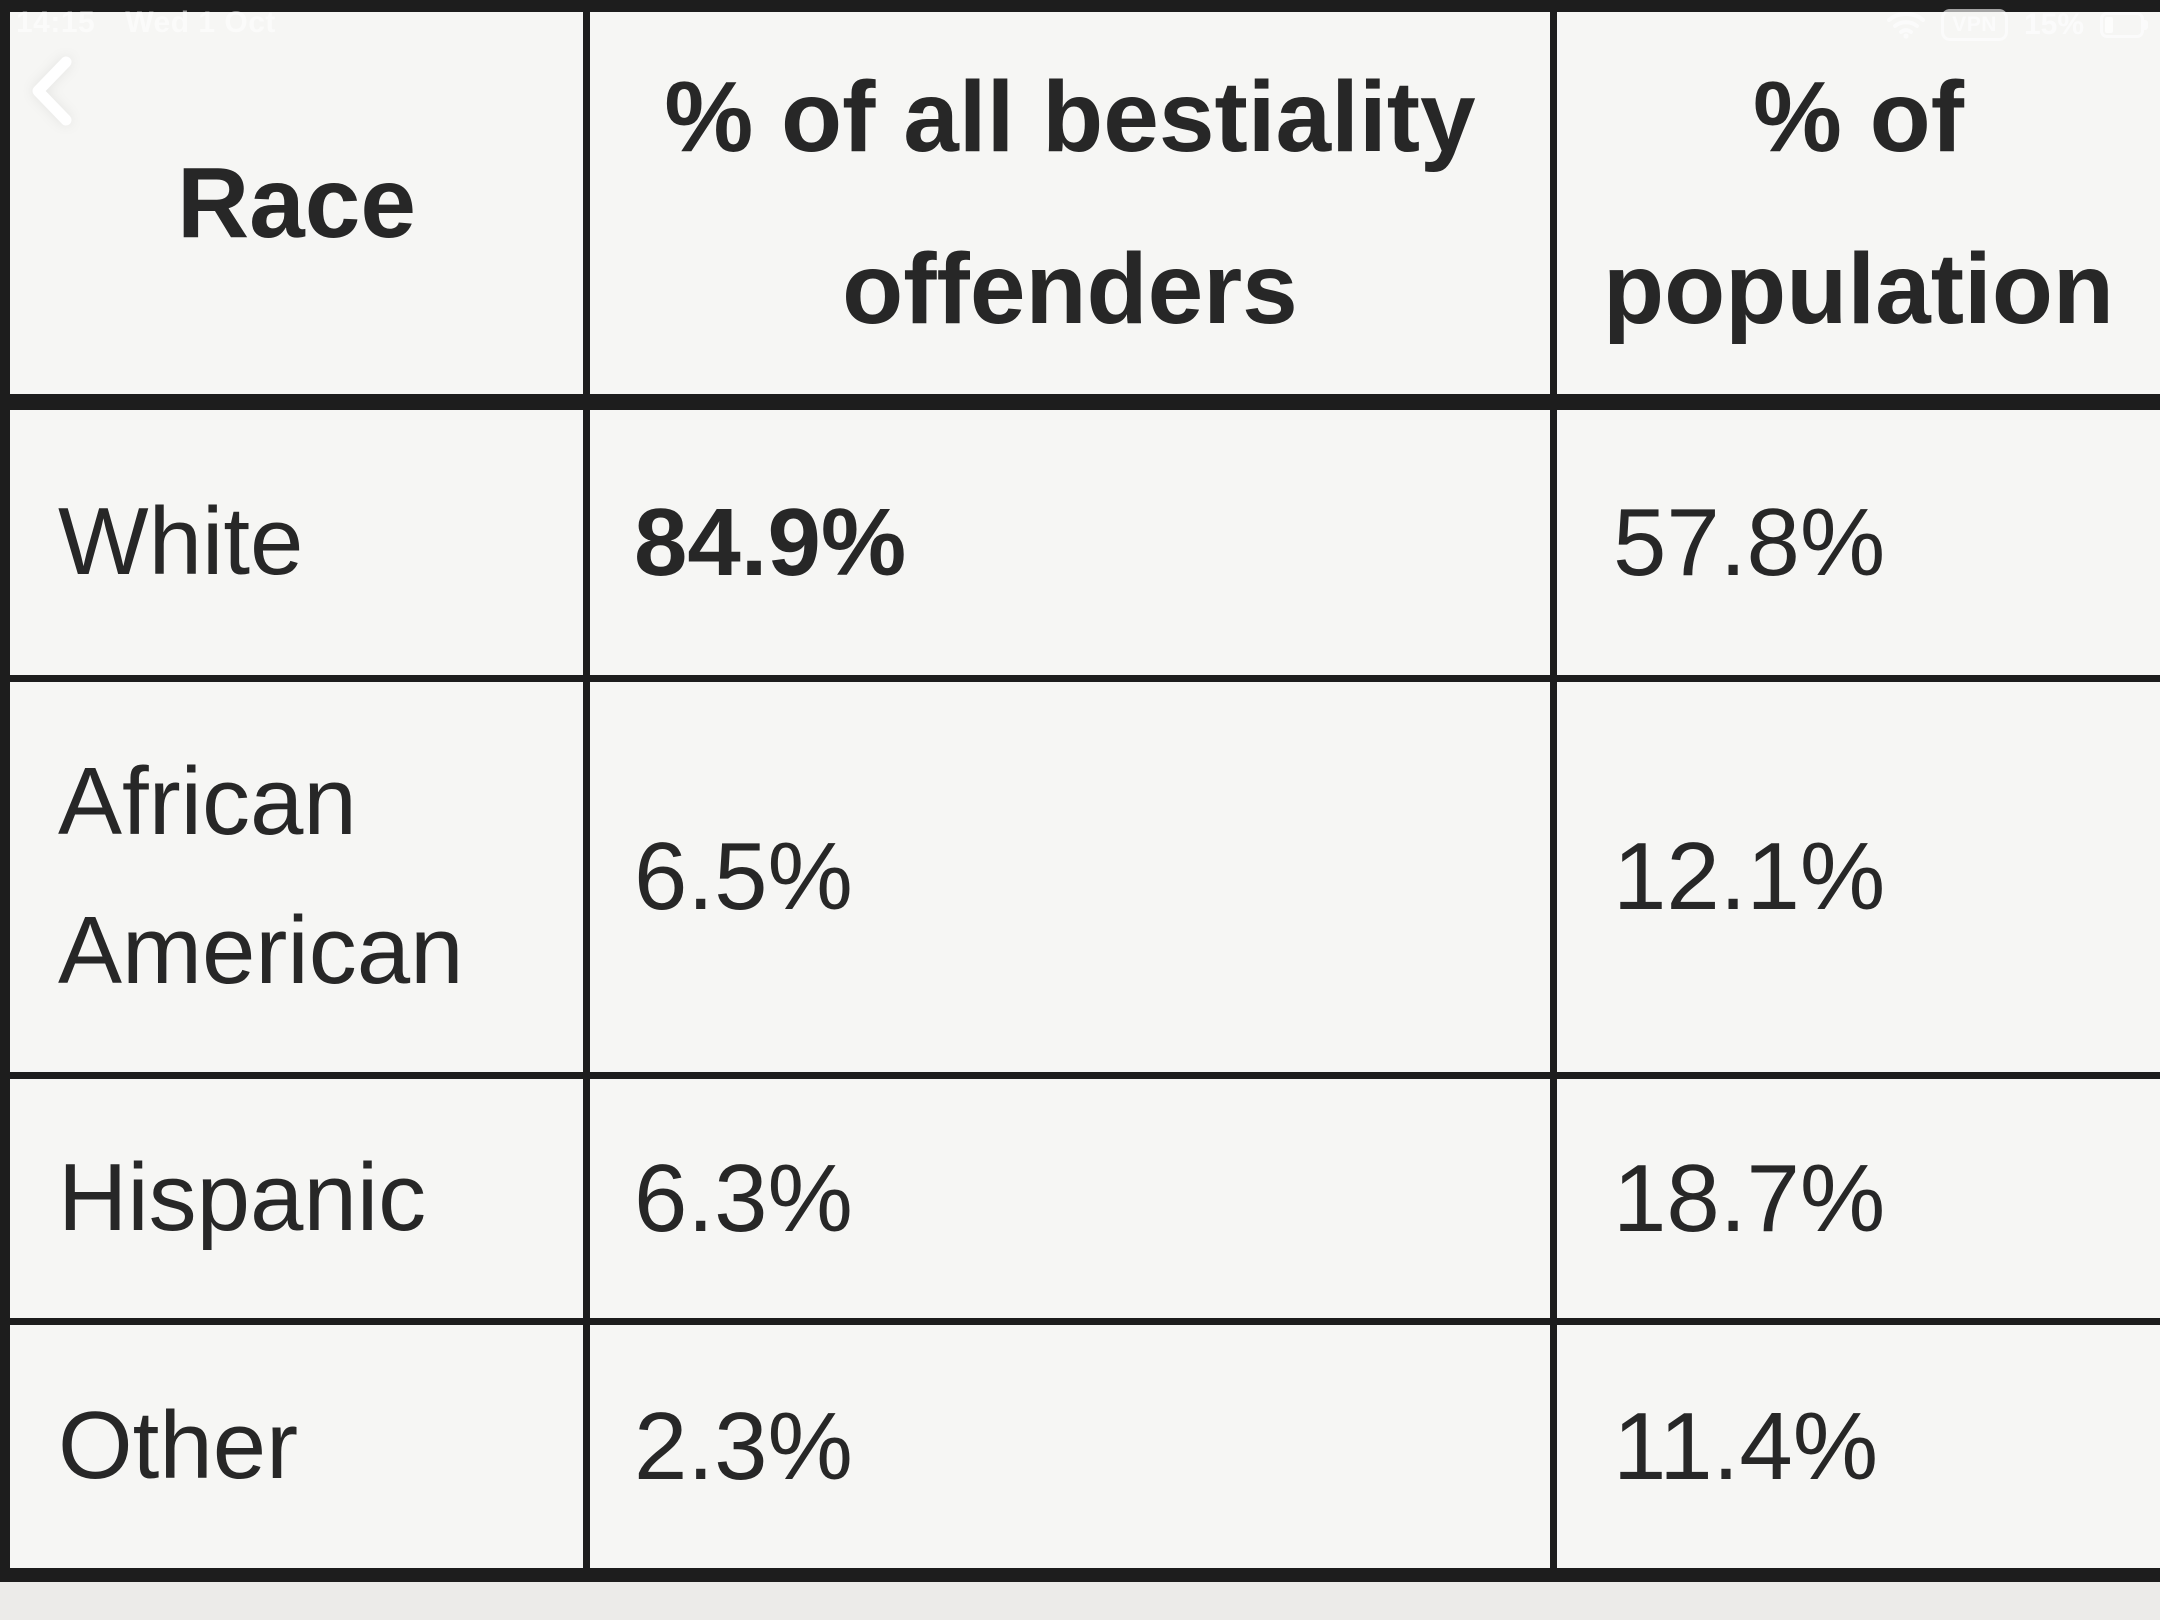  What do you see at coordinates (2017, 25) in the screenshot?
I see `status-bar-right: VPN 15%` at bounding box center [2017, 25].